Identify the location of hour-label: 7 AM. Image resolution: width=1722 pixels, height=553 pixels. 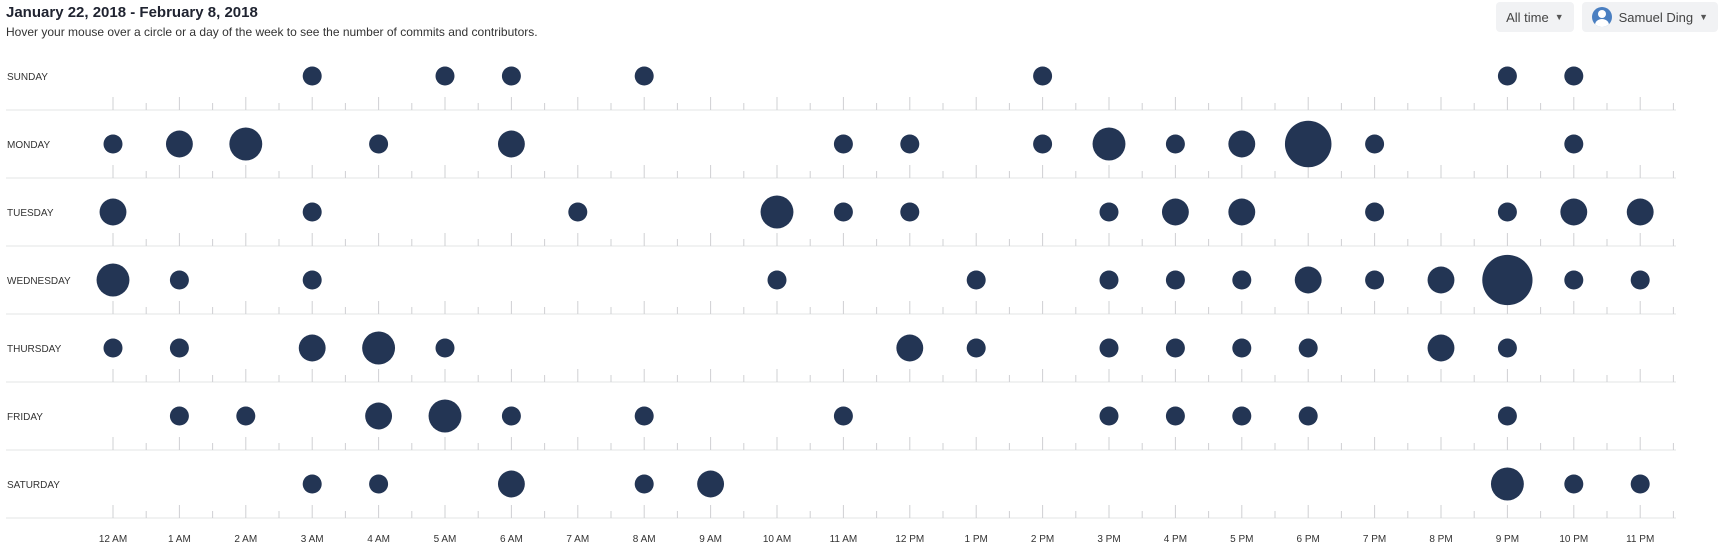
(577, 539).